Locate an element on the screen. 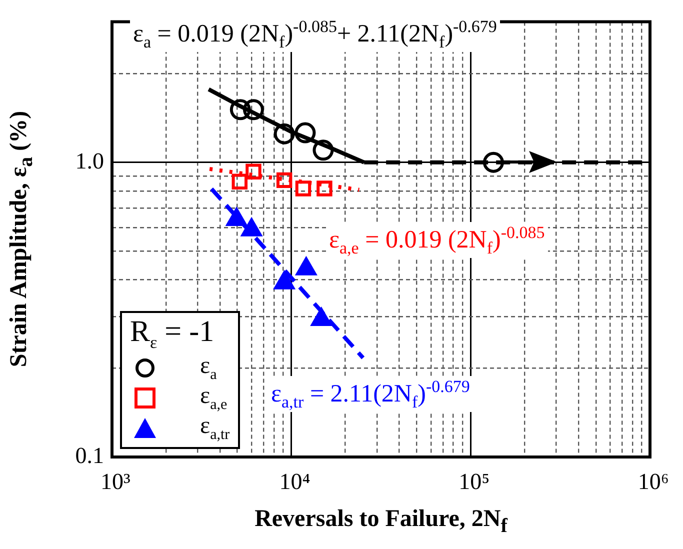 This screenshot has height=549, width=683. text: ε$_{a}$ = 0.019 (2N$_{f}$)$^{-0.085}$+ 2.11(2N$_{f}$)$^{-0.679}$ is located at coordinates (315, 34).